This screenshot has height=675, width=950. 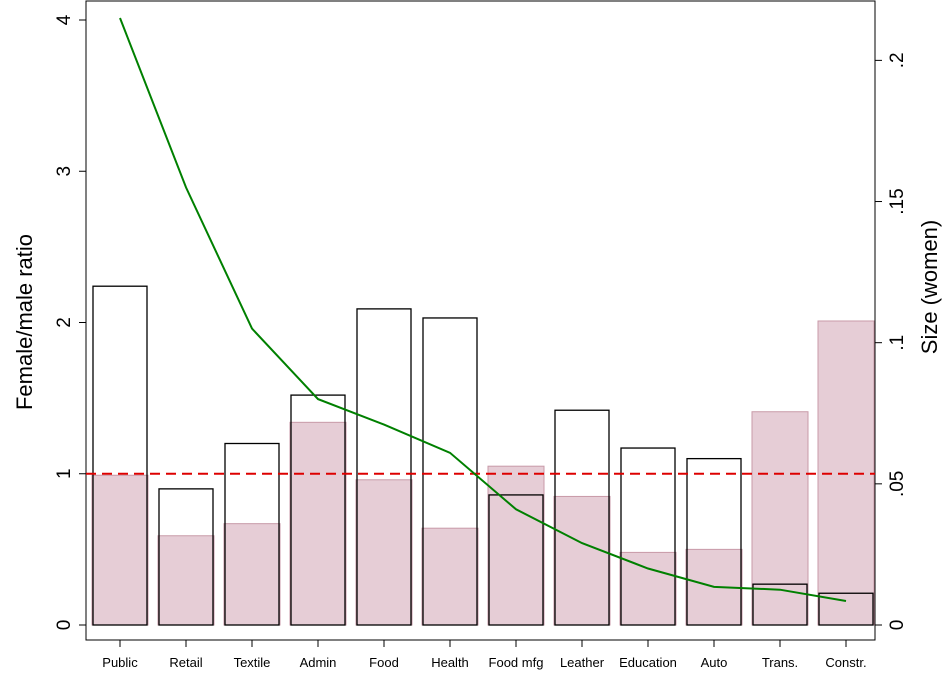 I want to click on y-tick-label: 1, so click(x=64, y=473).